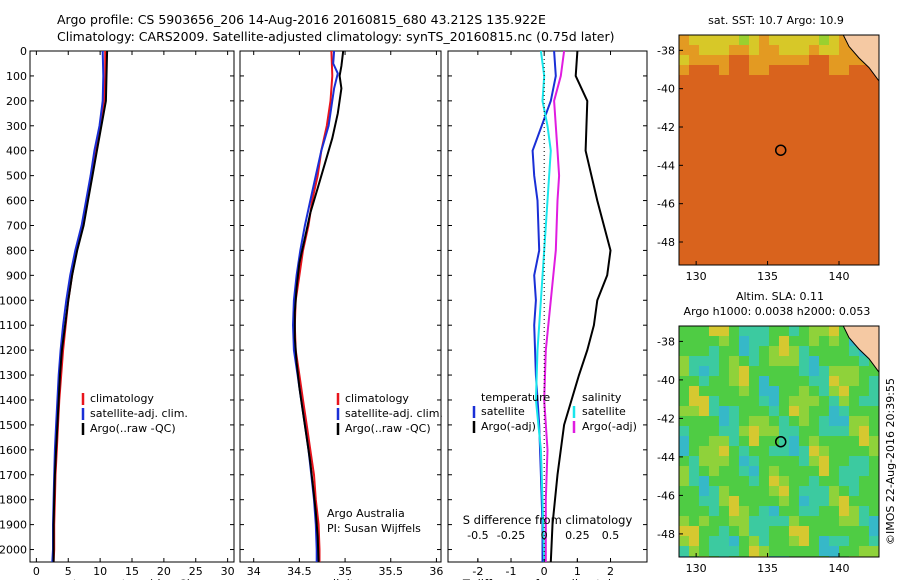 This screenshot has width=900, height=580. I want to click on depth-tick-label: 1400, so click(13, 400).